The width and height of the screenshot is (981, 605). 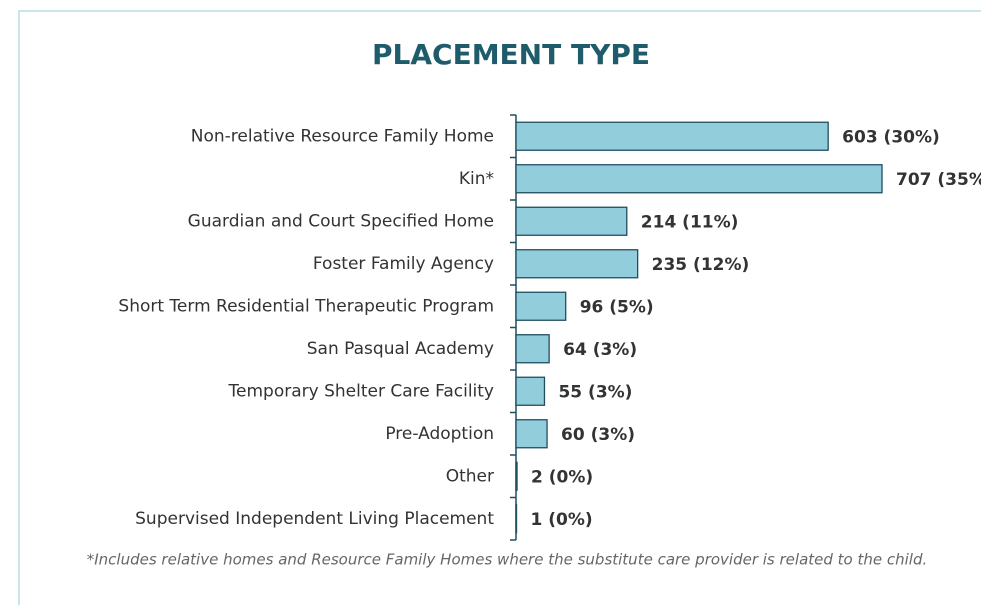 I want to click on value-label: 603 (30%), so click(x=891, y=137).